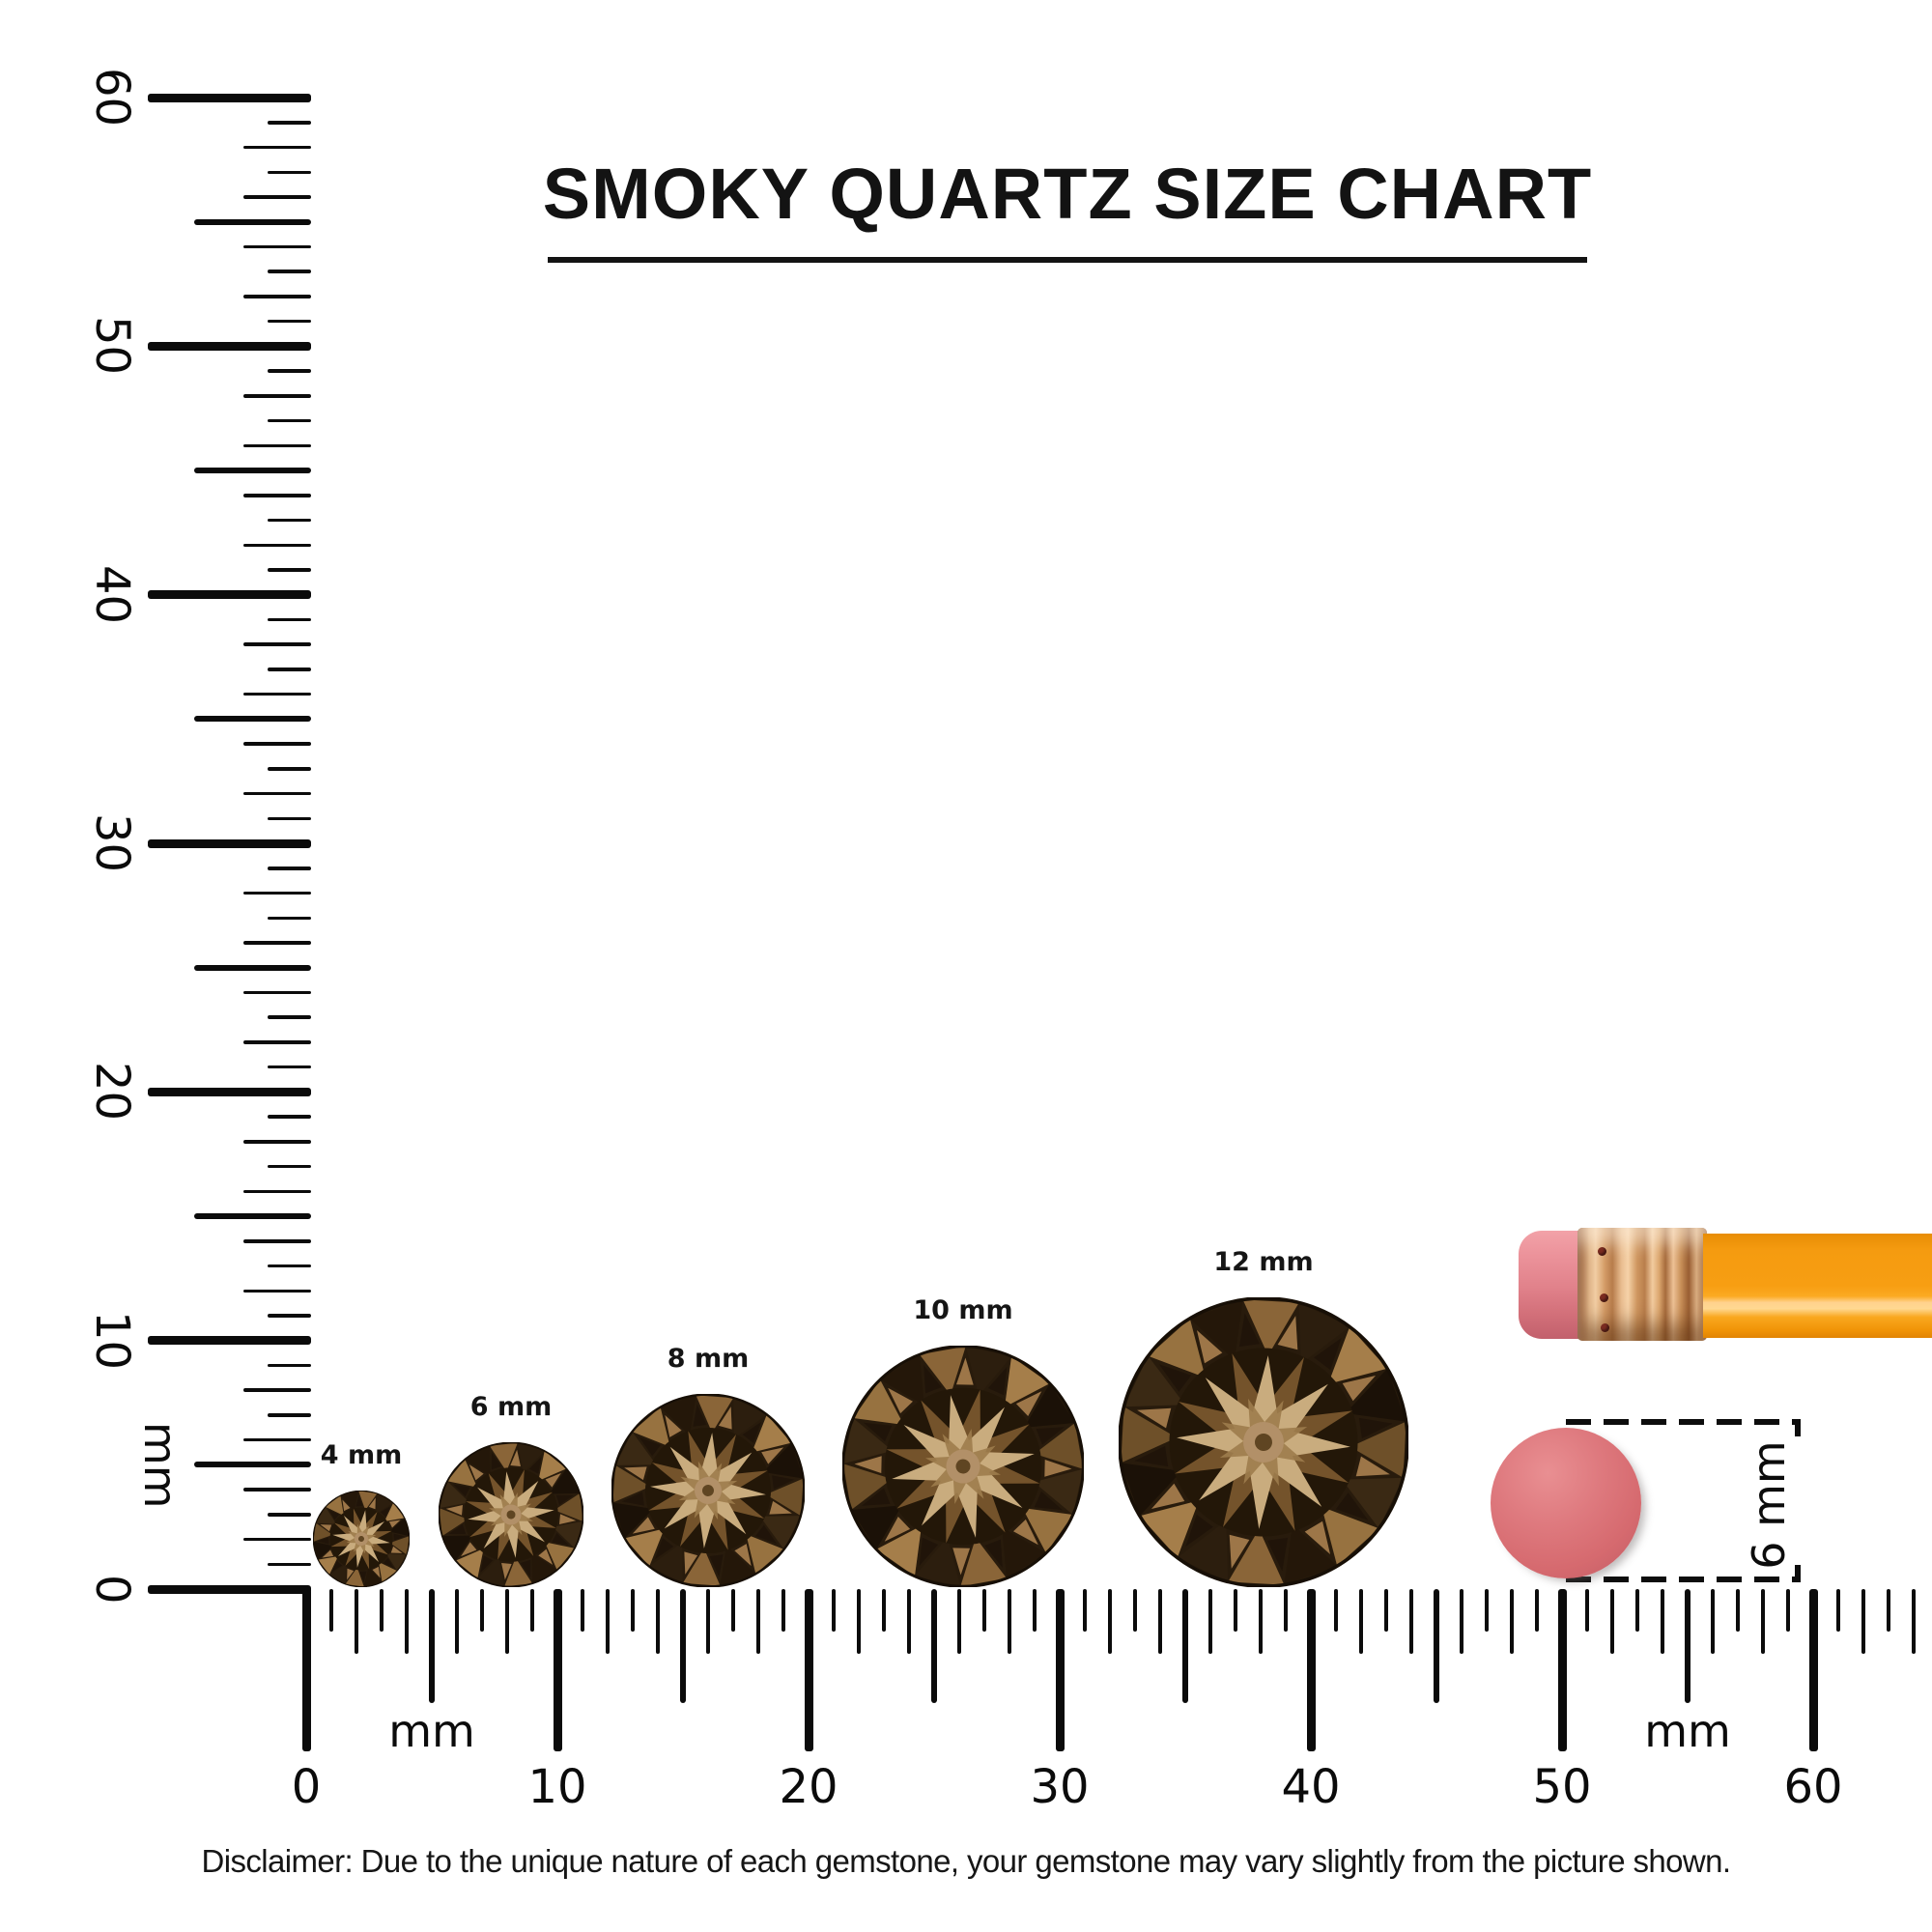  What do you see at coordinates (1798, 1427) in the screenshot?
I see `eraser-guide-end-dash-top` at bounding box center [1798, 1427].